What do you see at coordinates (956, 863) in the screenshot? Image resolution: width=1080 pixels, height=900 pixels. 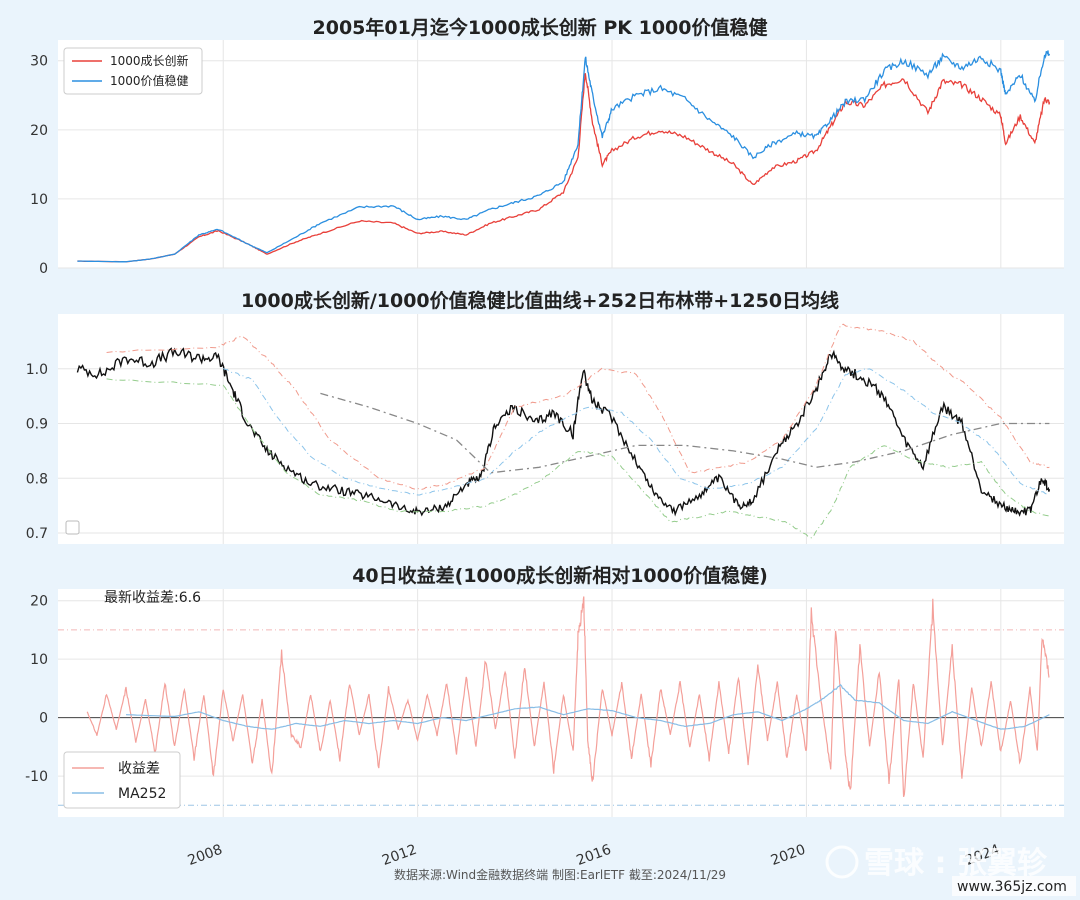 I see `watermark-brand: 雪球 : 张翼轸` at bounding box center [956, 863].